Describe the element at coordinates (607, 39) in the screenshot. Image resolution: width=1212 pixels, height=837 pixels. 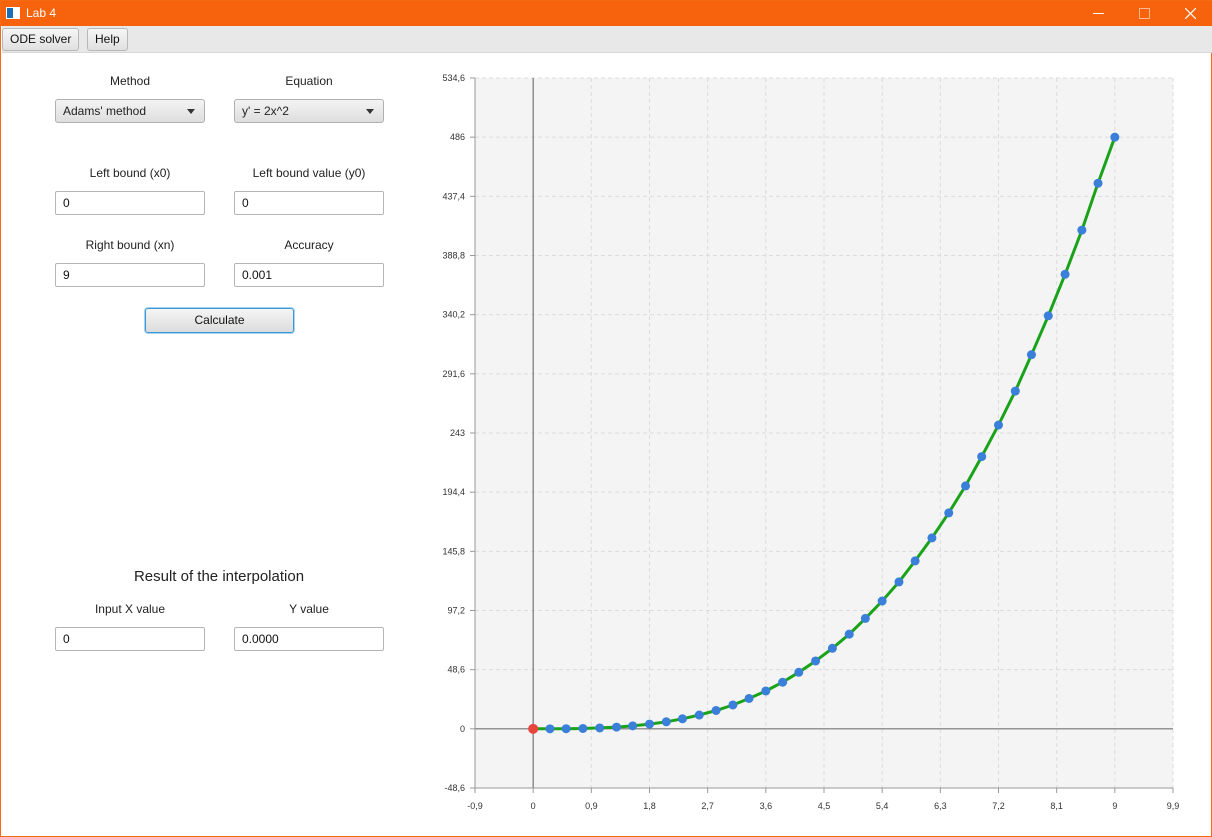
I see `menu-bar: ODE solver Help` at that location.